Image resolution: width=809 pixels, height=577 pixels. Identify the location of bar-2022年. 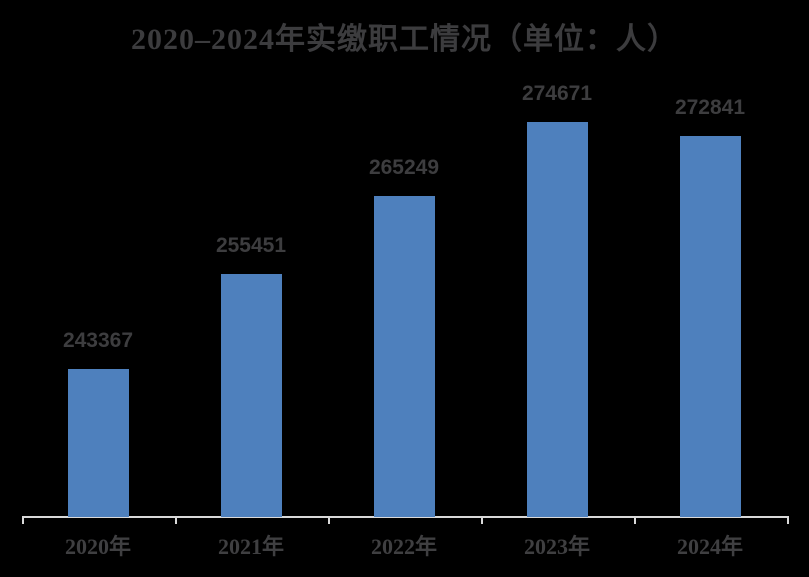
(404, 356).